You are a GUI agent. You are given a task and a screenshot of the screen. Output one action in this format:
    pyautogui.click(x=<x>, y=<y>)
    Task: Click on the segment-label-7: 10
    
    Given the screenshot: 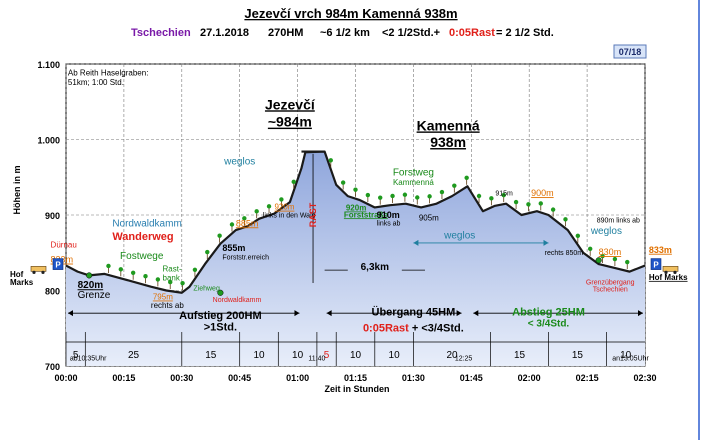 What is the action you would take?
    pyautogui.click(x=395, y=355)
    